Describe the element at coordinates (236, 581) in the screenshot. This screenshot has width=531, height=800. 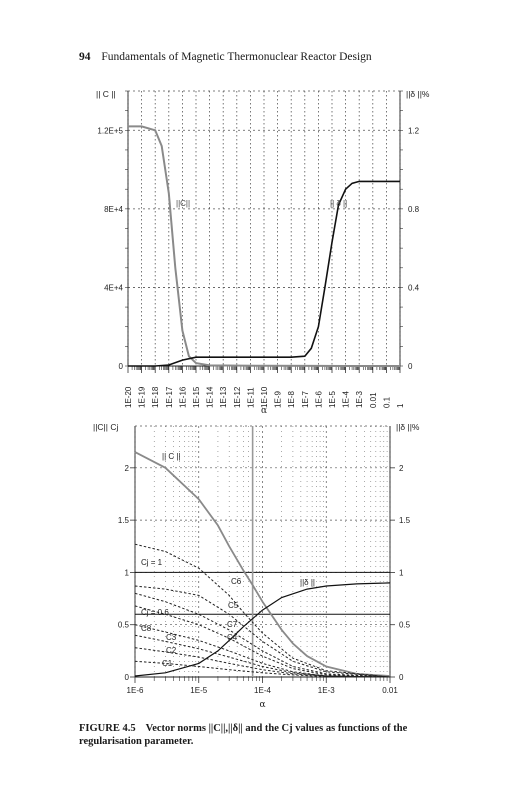
I see `annotation-label: C6` at that location.